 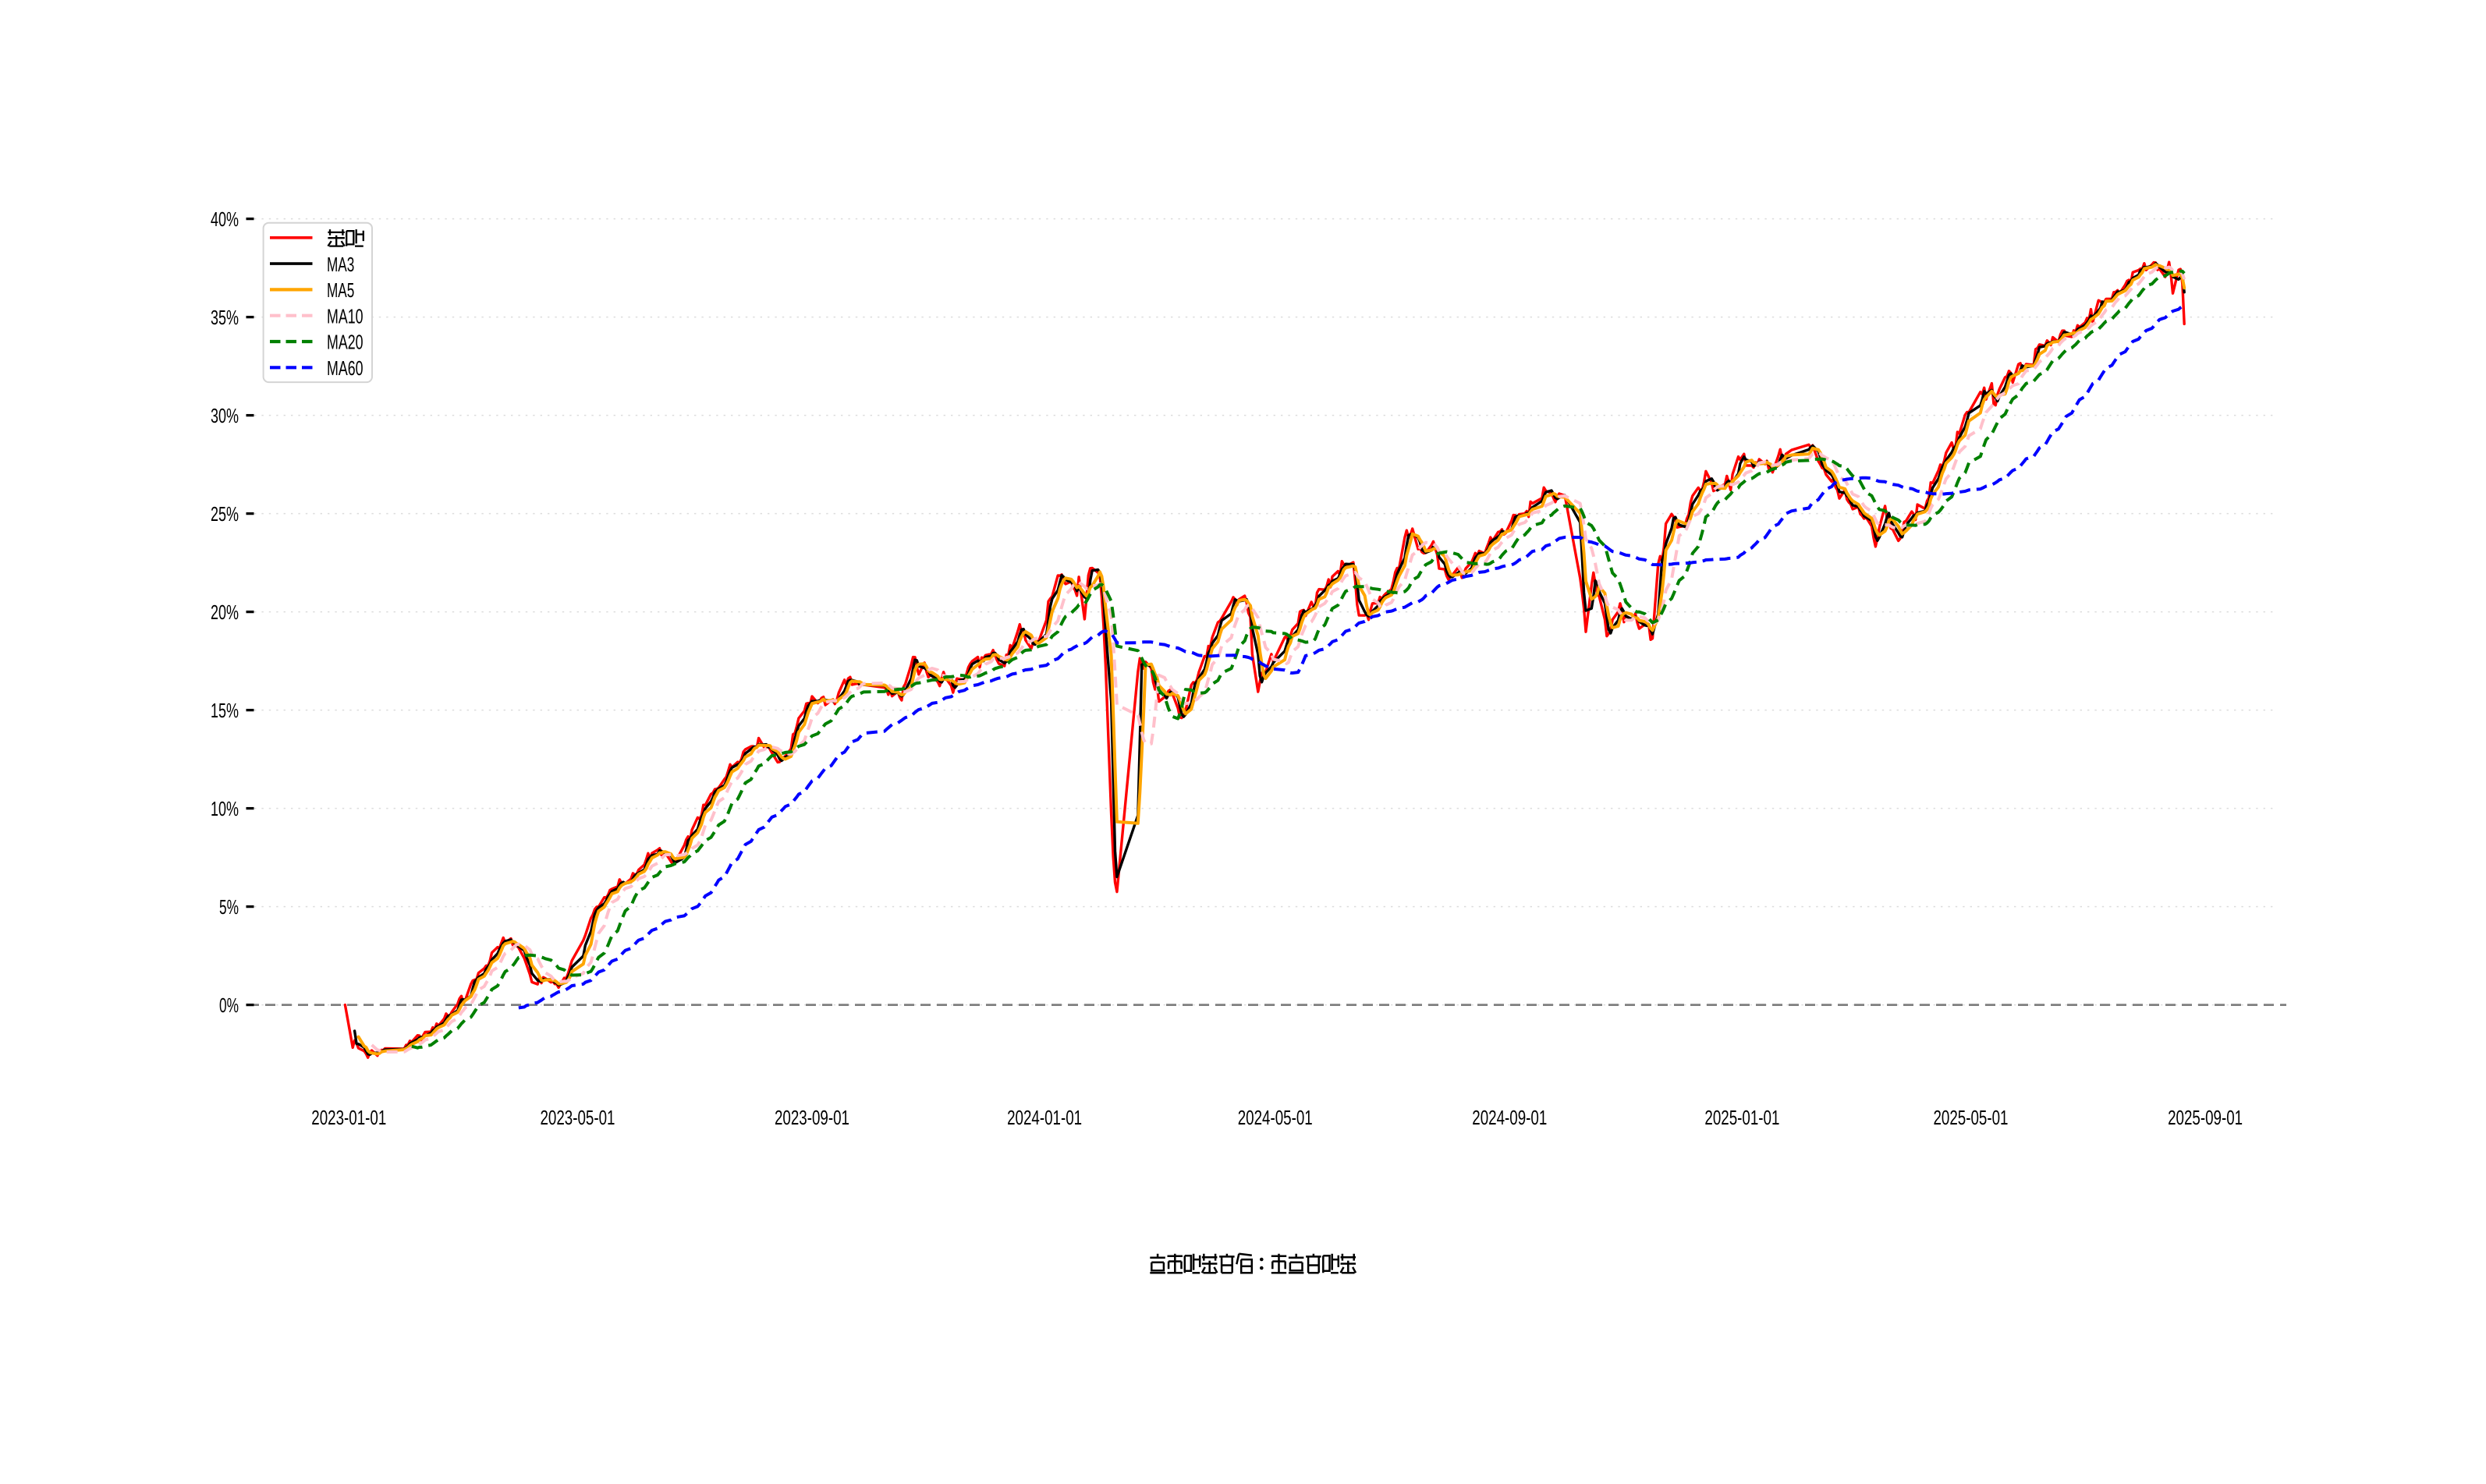 I want to click on svg-text: 2024-05-01, so click(x=1276, y=1117).